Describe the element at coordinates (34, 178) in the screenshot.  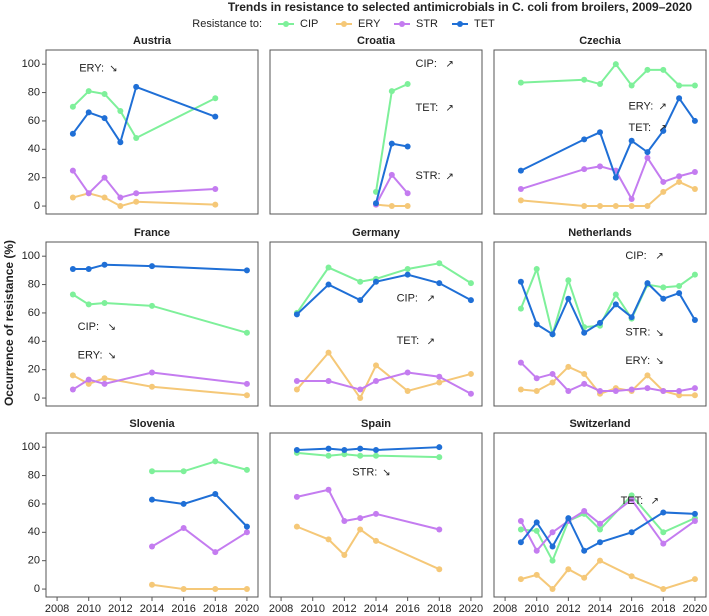
I see `y-tick-label: 20` at that location.